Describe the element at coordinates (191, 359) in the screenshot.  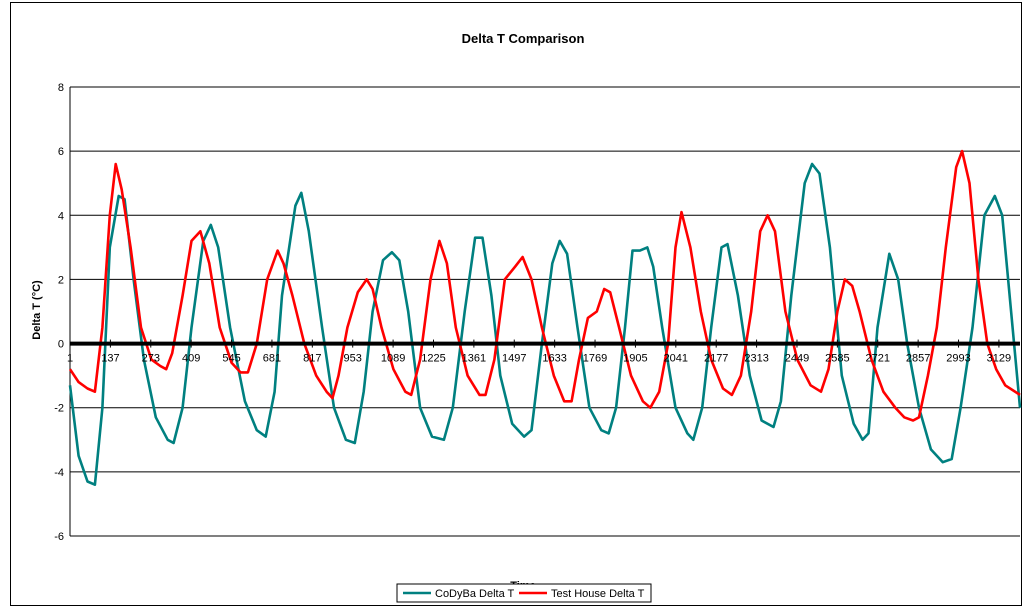
I see `x-tick-label: 409` at that location.